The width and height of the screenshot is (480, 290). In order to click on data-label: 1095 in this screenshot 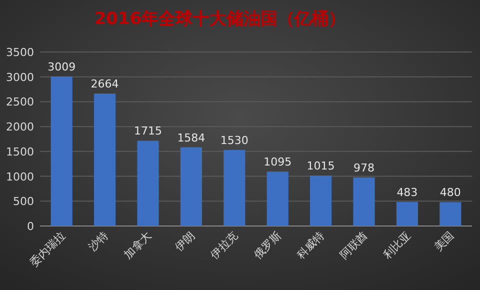, I will do `click(278, 162)`.